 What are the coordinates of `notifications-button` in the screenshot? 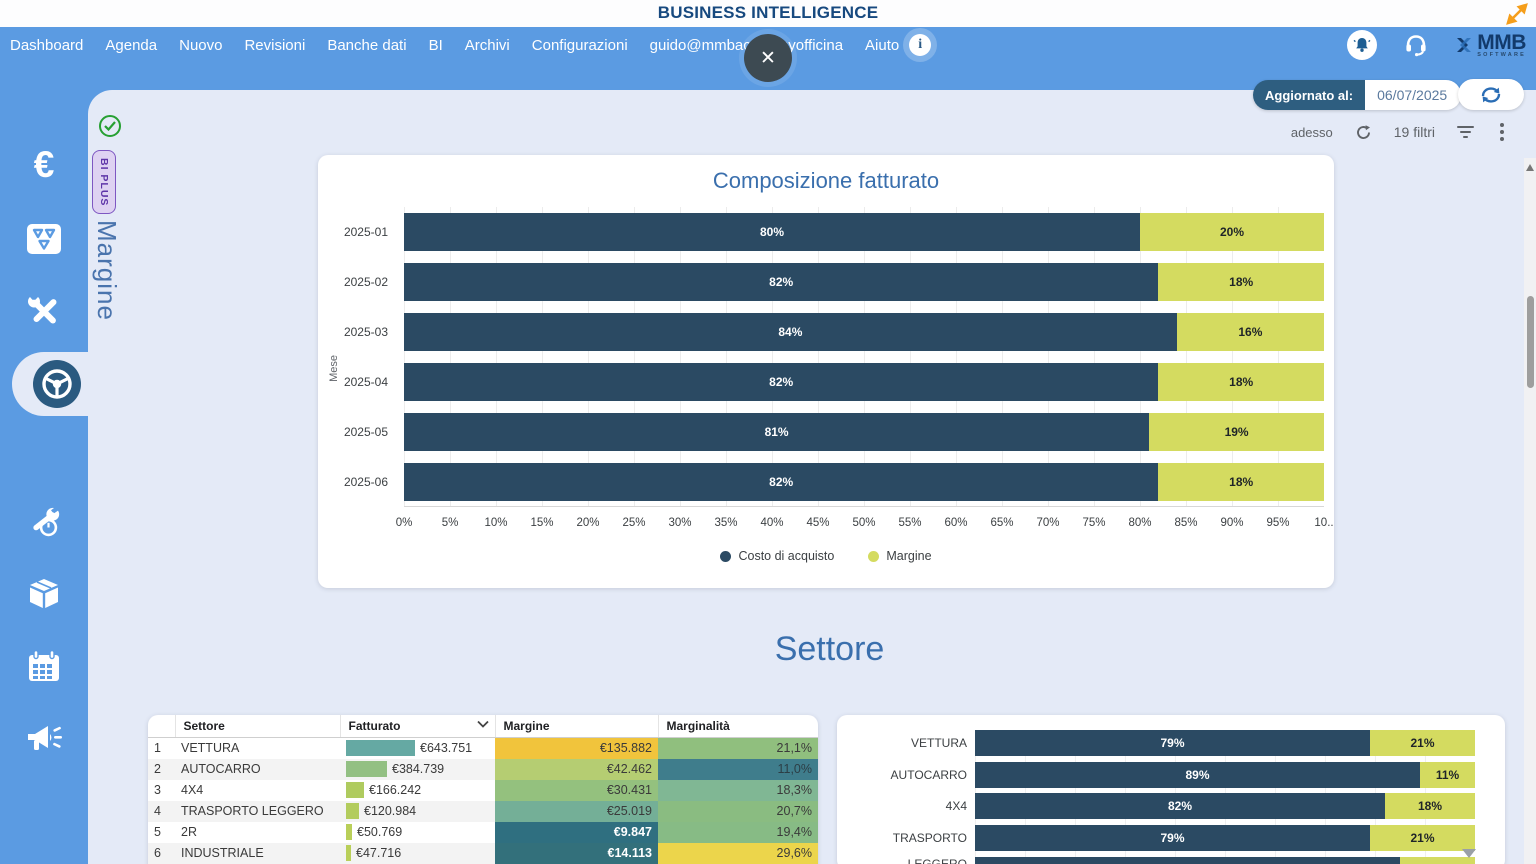 It's located at (1362, 45).